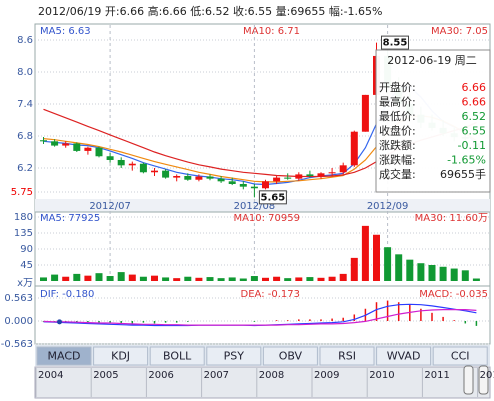  I want to click on tooltip-label: 开盘价:, so click(397, 87).